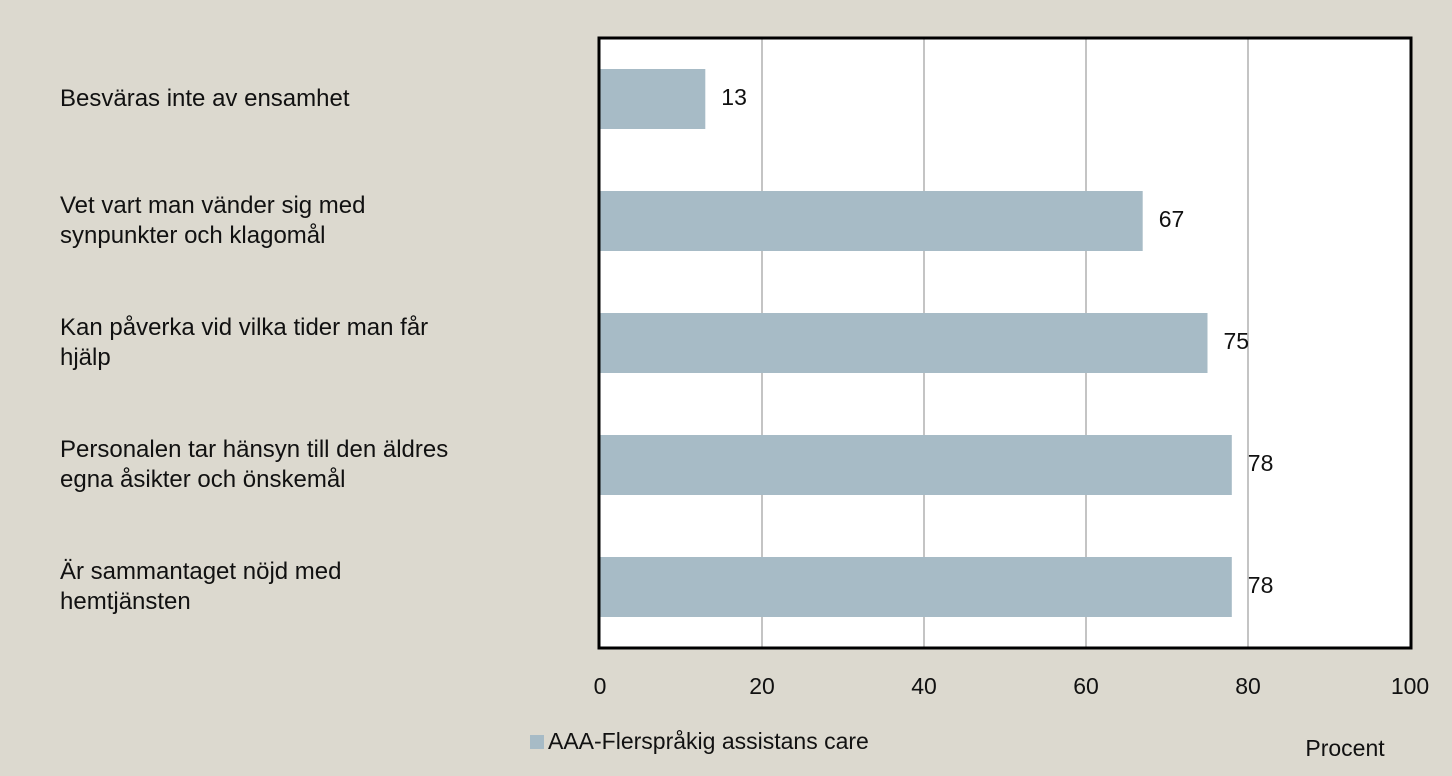  I want to click on x-tick-label: 80, so click(1248, 686).